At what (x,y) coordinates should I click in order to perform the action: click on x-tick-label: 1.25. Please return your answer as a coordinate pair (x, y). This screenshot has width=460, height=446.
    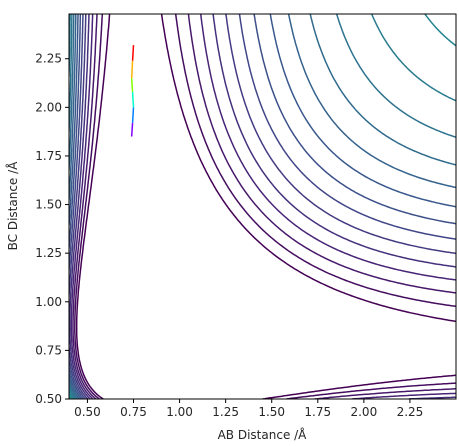
    Looking at the image, I should click on (225, 412).